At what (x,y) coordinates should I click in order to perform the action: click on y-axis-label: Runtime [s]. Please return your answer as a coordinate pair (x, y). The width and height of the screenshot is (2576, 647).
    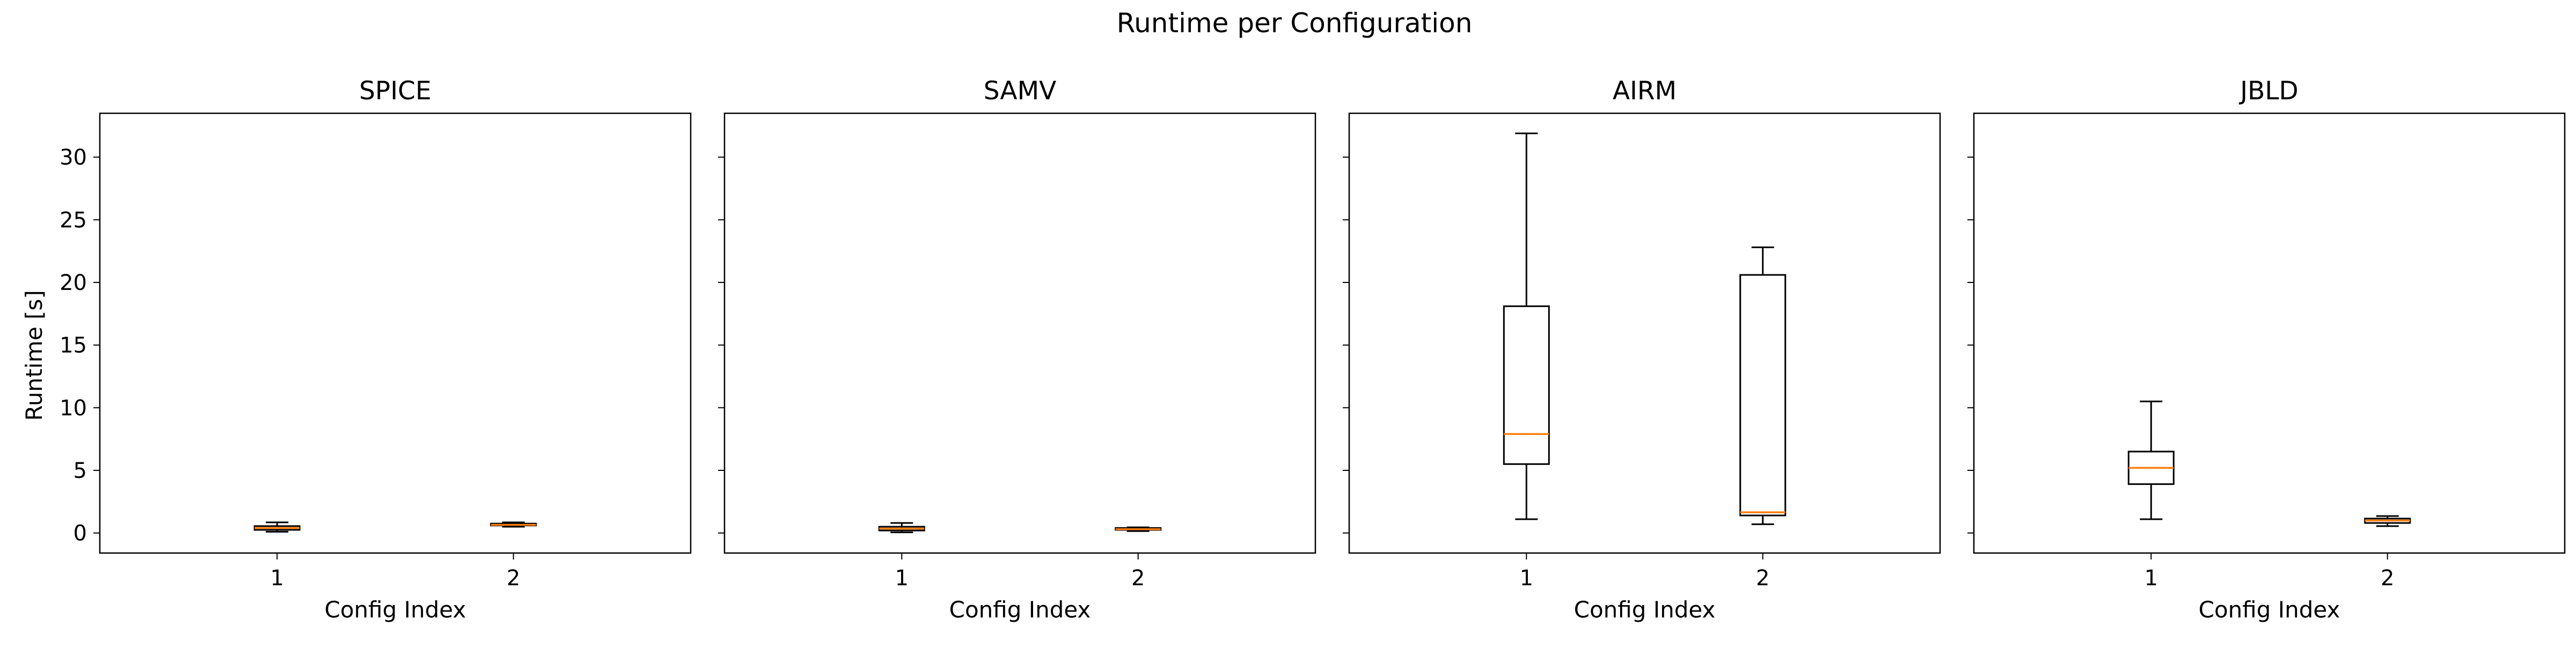
    Looking at the image, I should click on (34, 355).